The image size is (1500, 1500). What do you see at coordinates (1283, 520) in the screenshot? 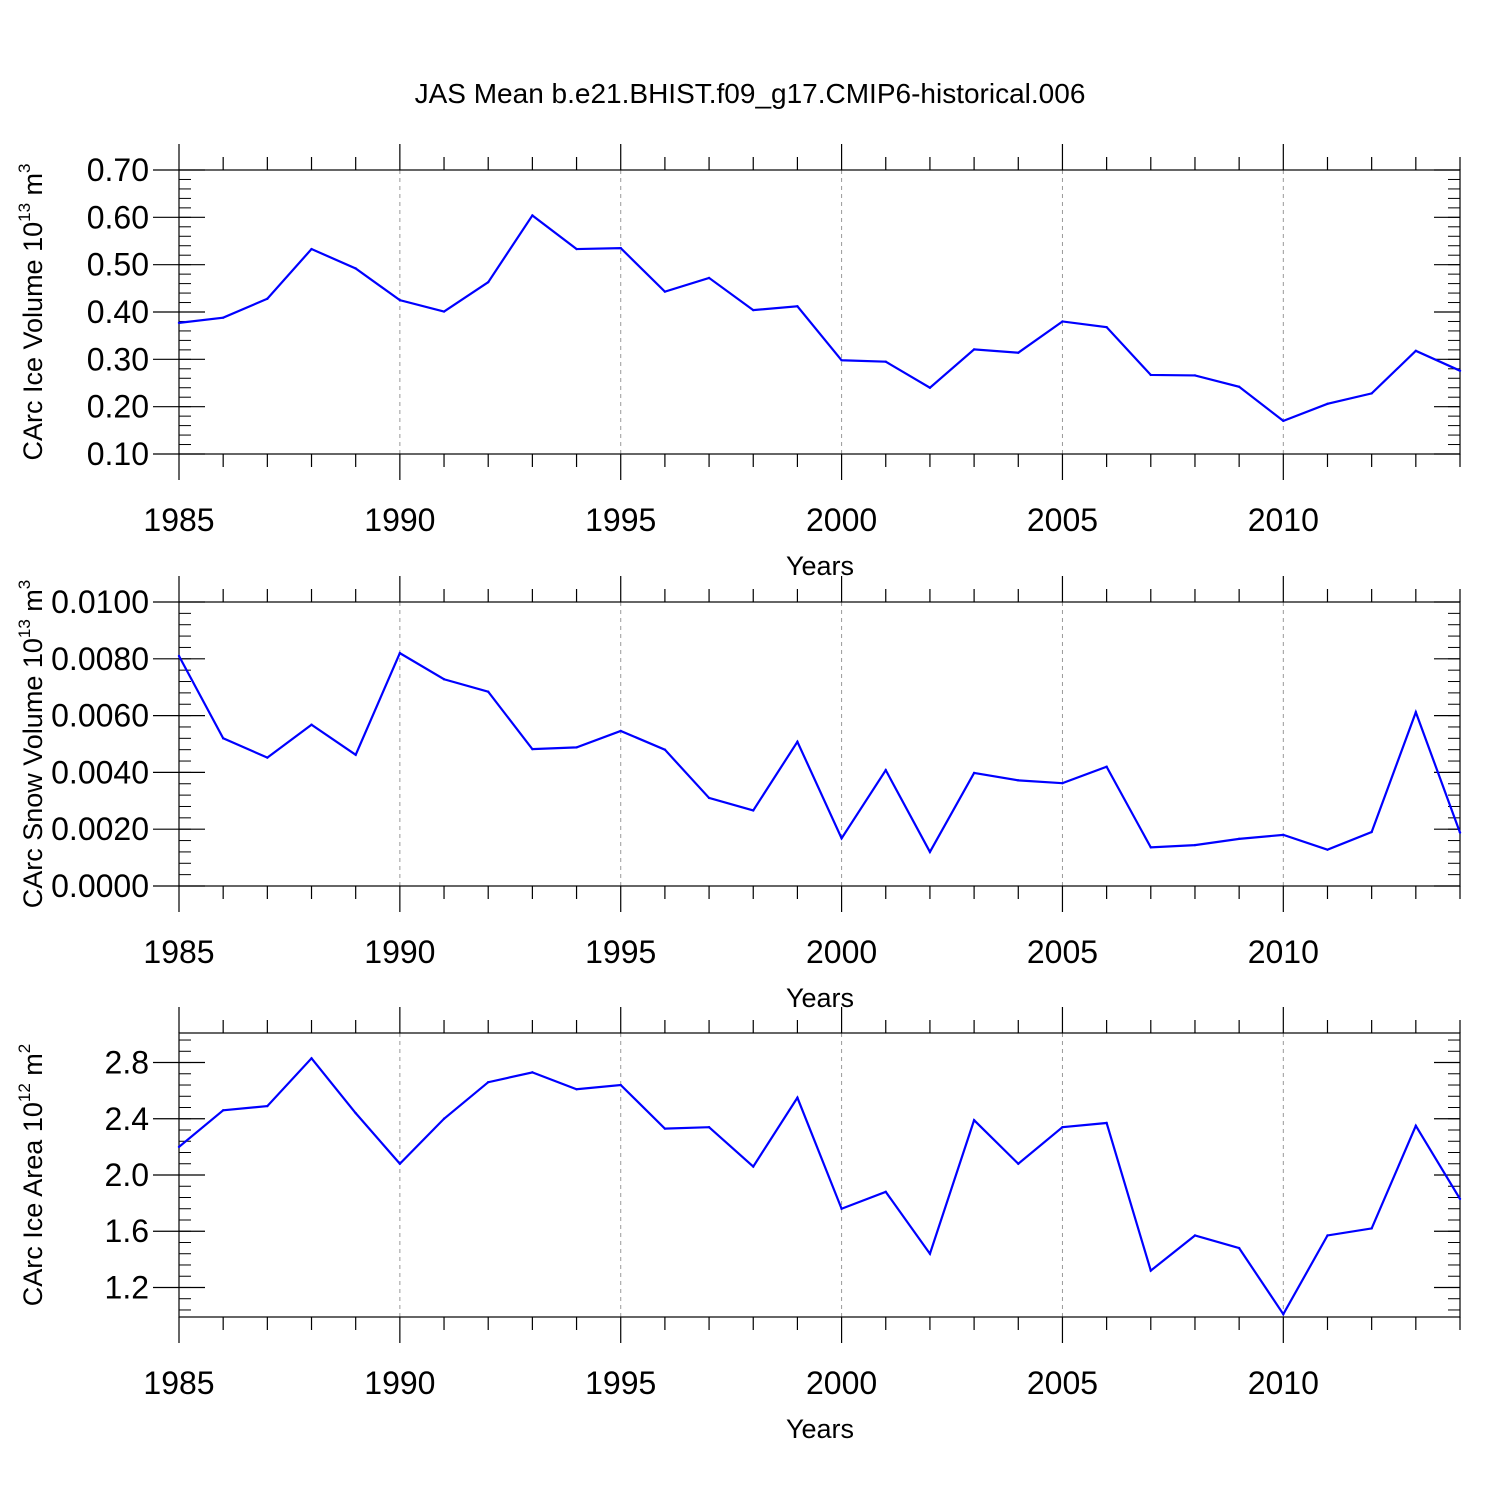
I see `x-tick-label: 2010` at bounding box center [1283, 520].